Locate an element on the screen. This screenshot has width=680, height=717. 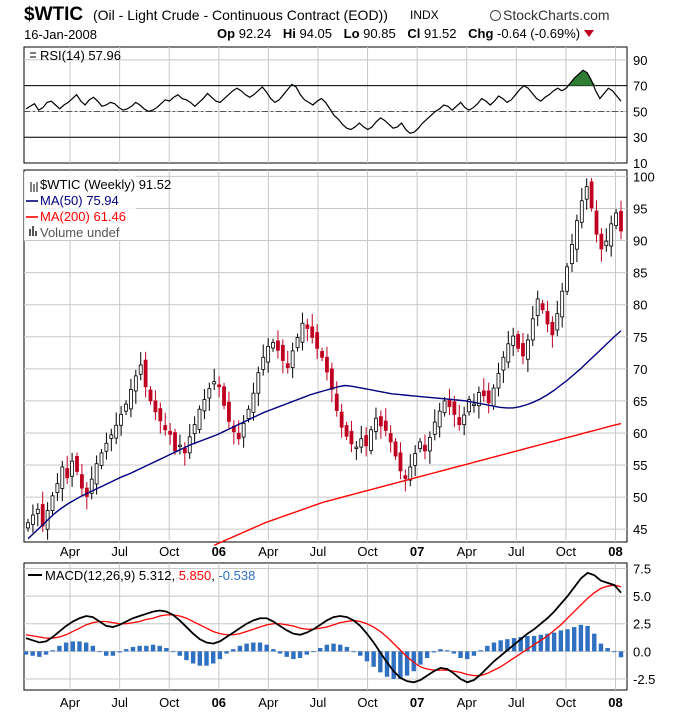
price-tick-label: 55 is located at coordinates (640, 465).